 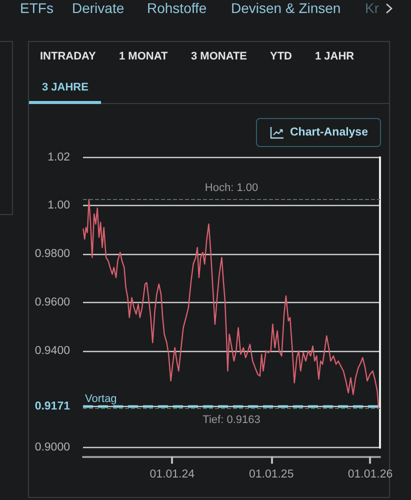 What do you see at coordinates (173, 474) in the screenshot?
I see `x-tick-label: 01.01.24` at bounding box center [173, 474].